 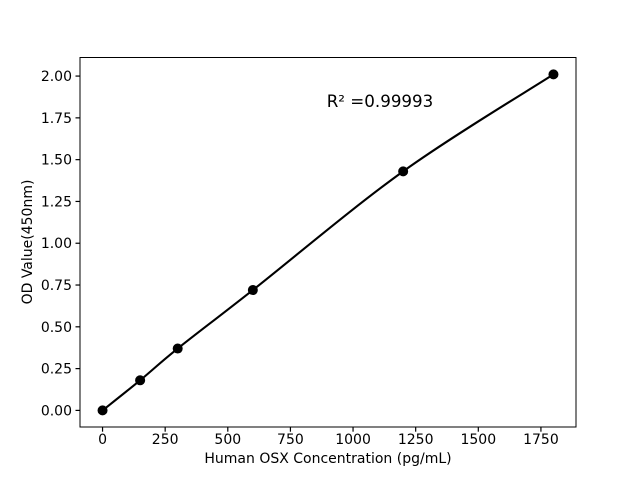 I want to click on x-tick-label: 250, so click(x=165, y=440).